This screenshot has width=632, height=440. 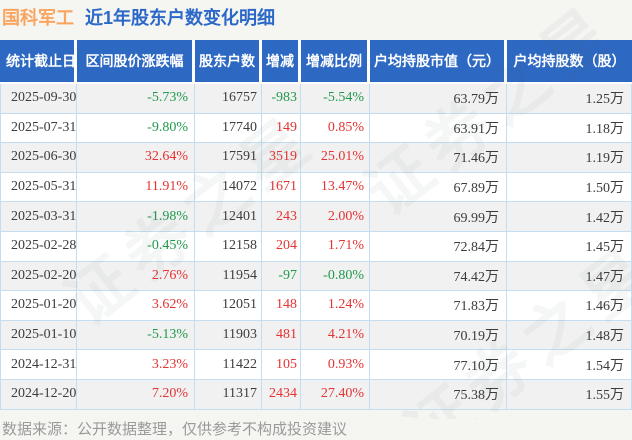 What do you see at coordinates (569, 158) in the screenshot?
I see `cell-avg-shares: 1.19万` at bounding box center [569, 158].